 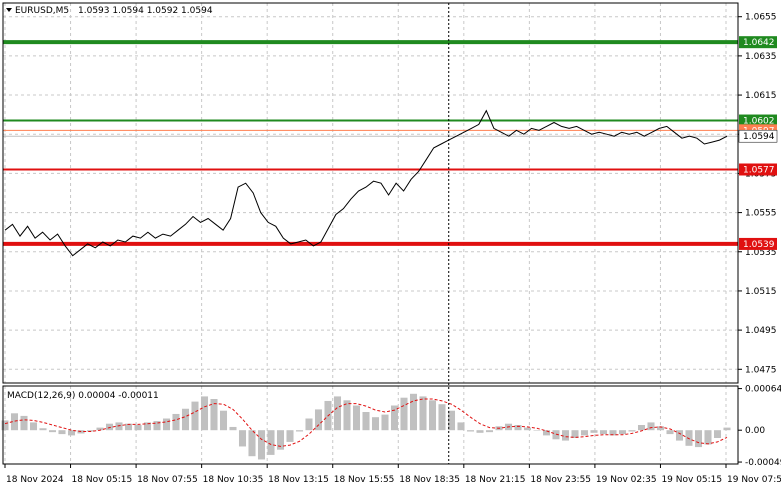 I want to click on level-label-text: 1.0577, so click(x=759, y=170).